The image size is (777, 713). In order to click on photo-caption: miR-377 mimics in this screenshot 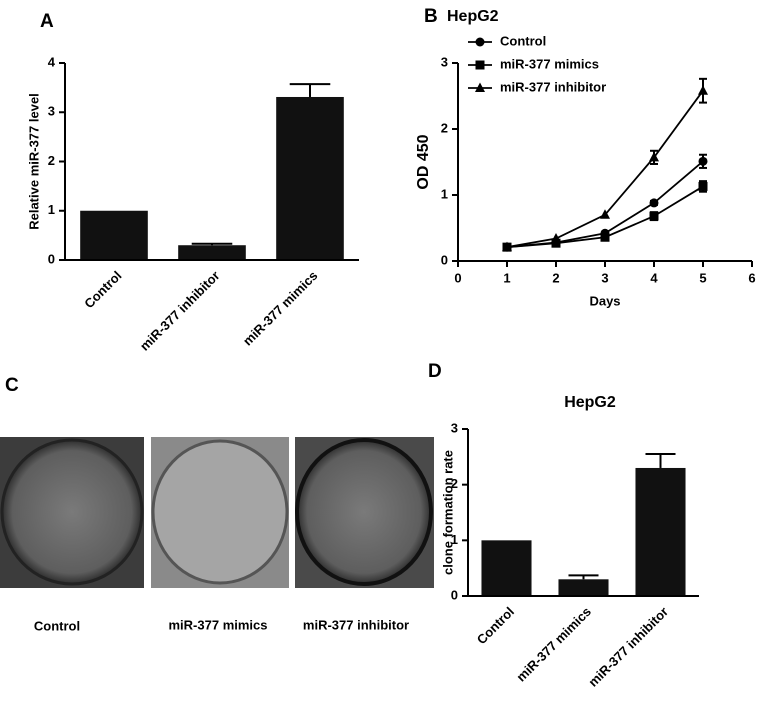, I will do `click(218, 624)`.